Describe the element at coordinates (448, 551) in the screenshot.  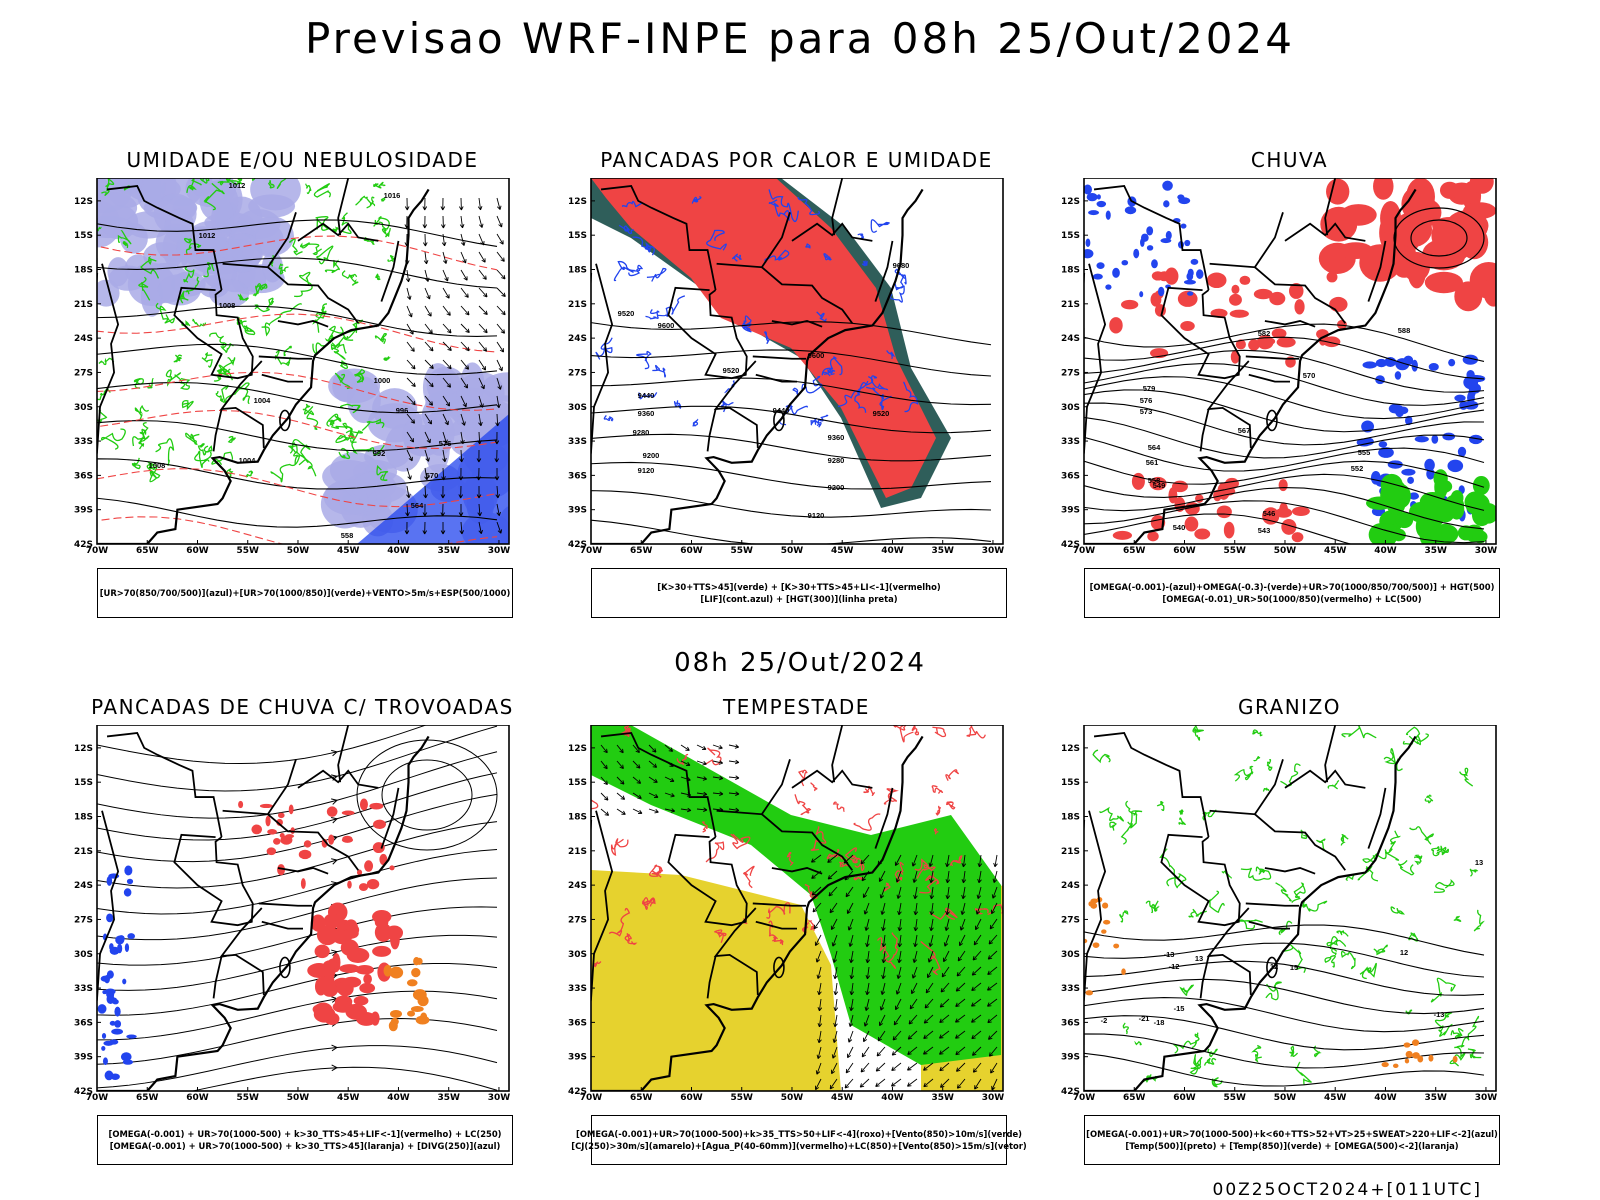
I see `lon-tick-label: 35W` at that location.